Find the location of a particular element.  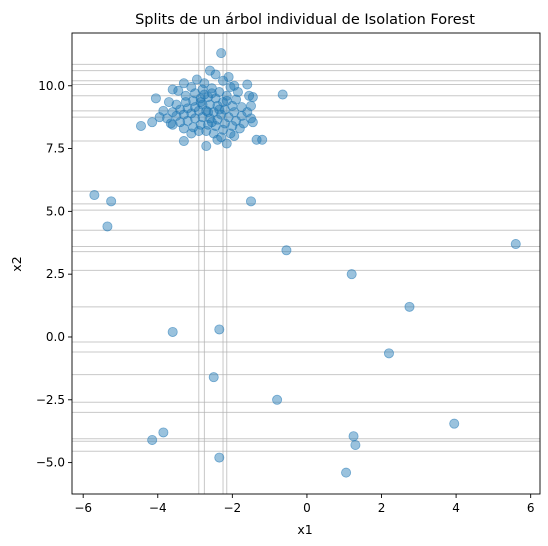

x-tick-label-1: −4 is located at coordinates (158, 508).